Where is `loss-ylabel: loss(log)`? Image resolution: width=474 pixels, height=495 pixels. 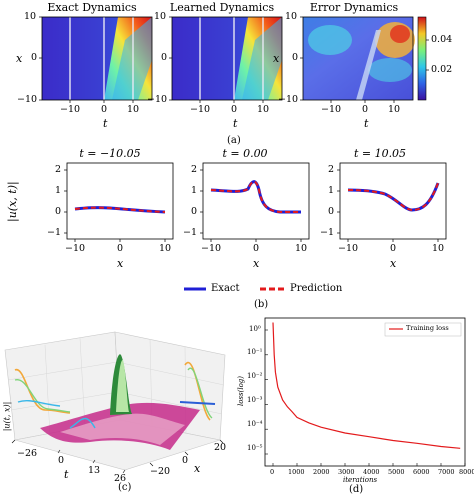
loss-ylabel: loss(log) is located at coordinates (241, 391).